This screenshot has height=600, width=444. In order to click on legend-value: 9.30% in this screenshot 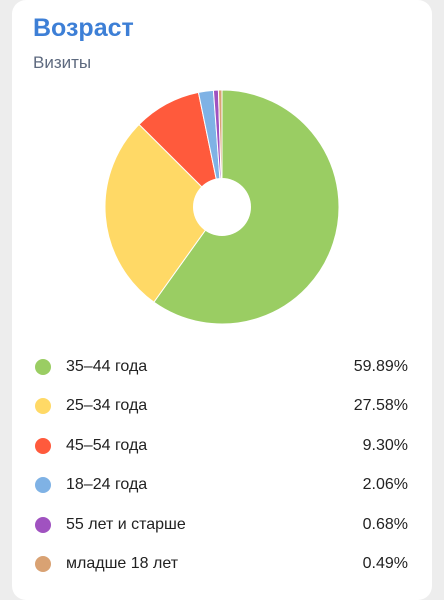, I will do `click(385, 445)`.